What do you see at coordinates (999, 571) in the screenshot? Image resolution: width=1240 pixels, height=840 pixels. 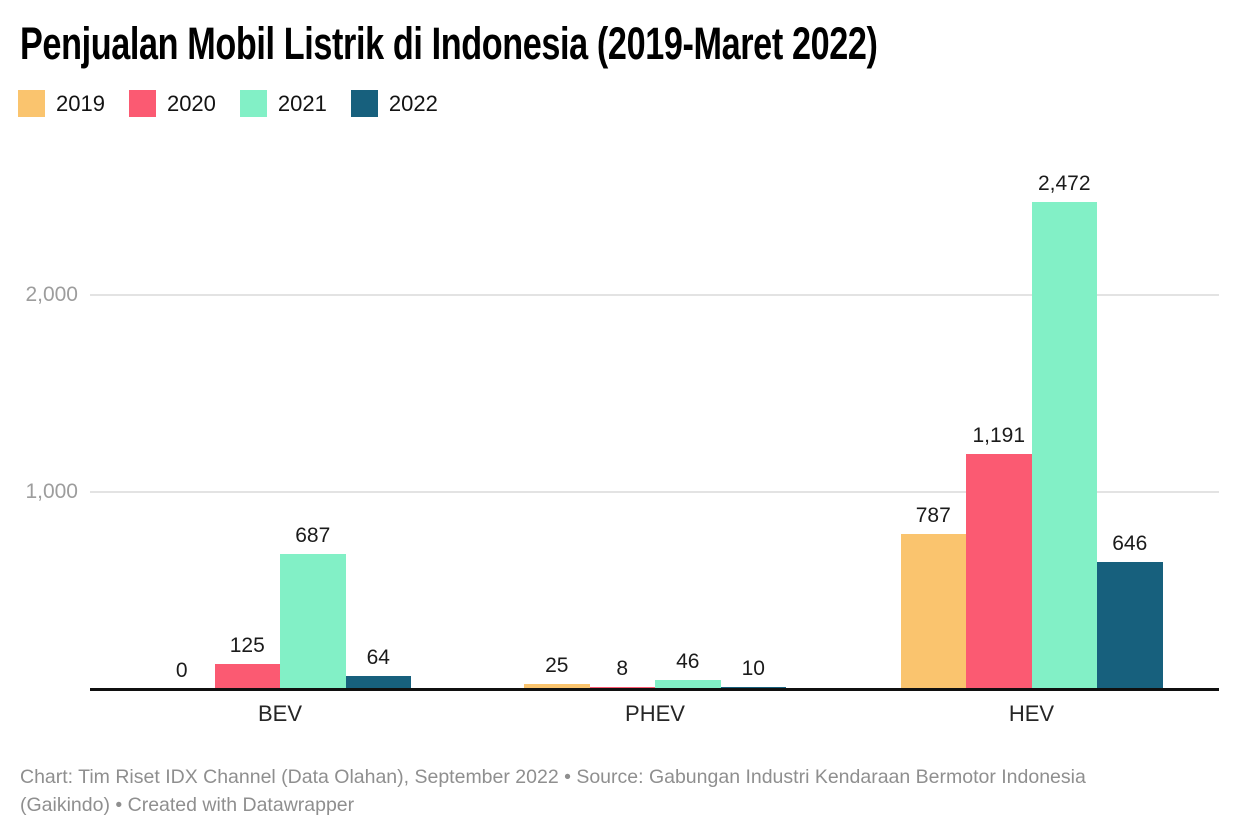 I see `bar-HEV-2020` at bounding box center [999, 571].